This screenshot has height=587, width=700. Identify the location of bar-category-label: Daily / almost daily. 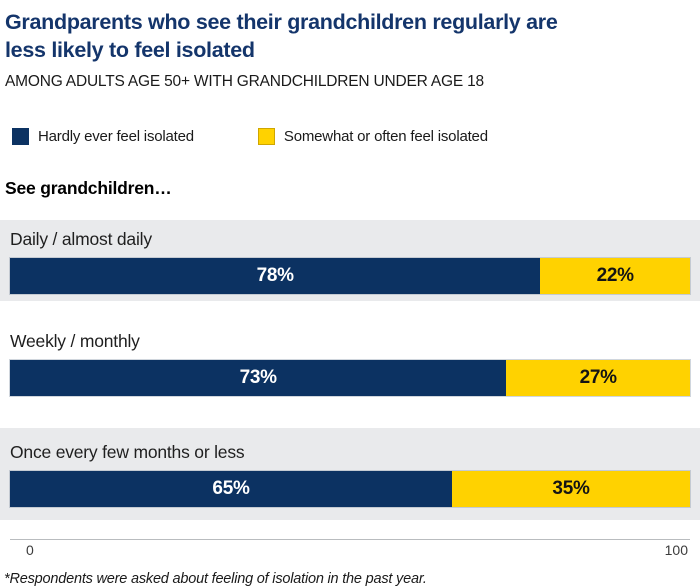
(81, 239).